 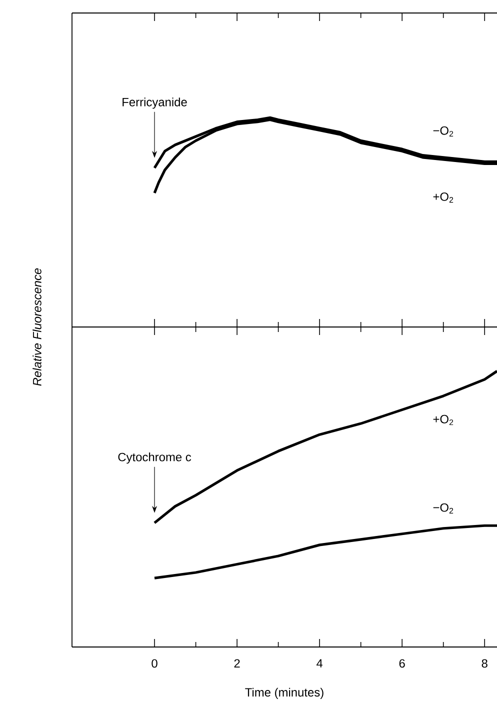 I want to click on x-tick-label: 4, so click(x=319, y=663).